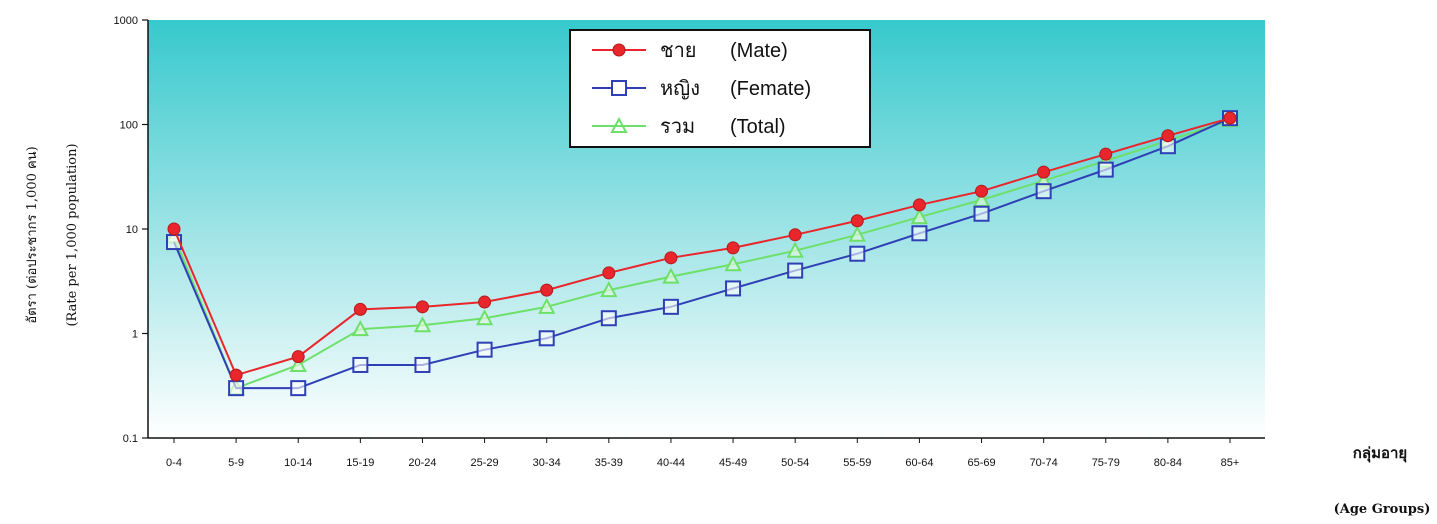 This screenshot has width=1437, height=524. I want to click on y-tick-label: 1000, so click(126, 21).